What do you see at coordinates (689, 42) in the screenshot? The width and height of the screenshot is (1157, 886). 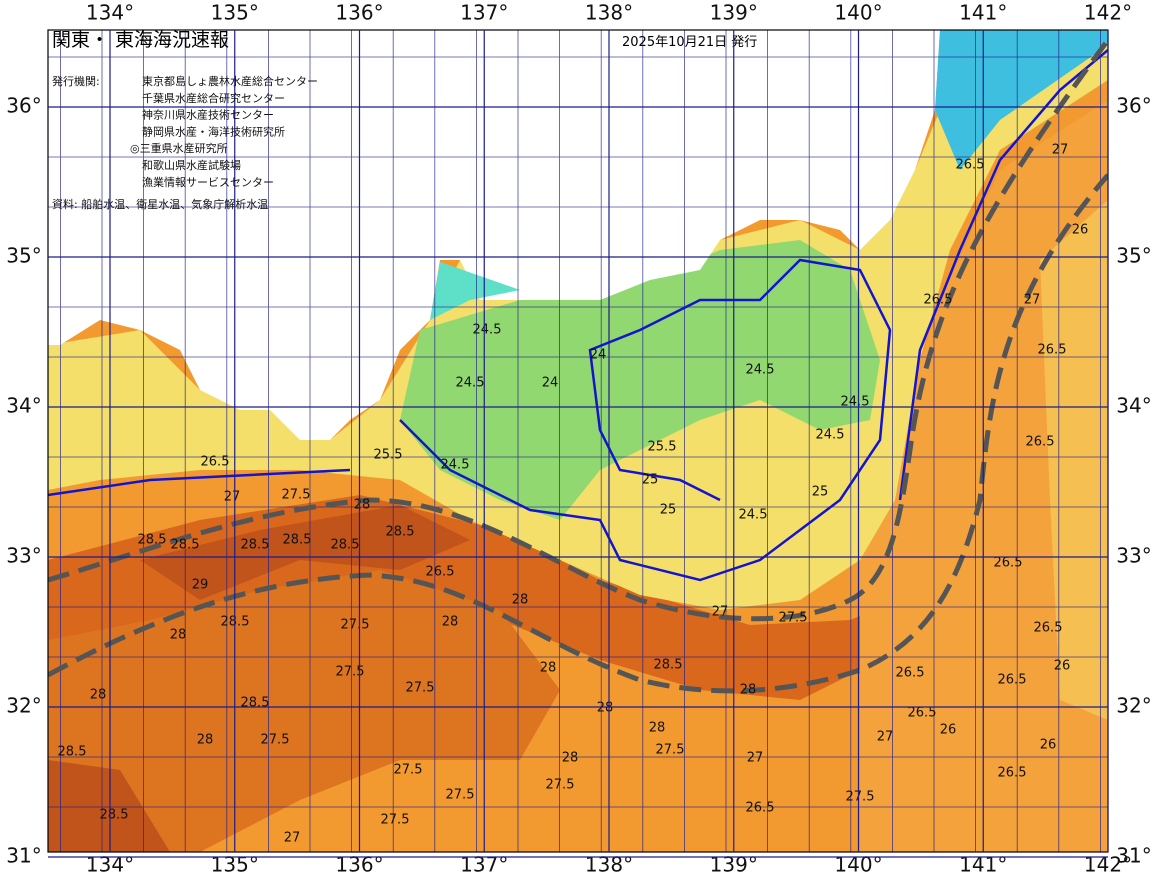 I see `issue-date: 2025年10月21日 発行` at bounding box center [689, 42].